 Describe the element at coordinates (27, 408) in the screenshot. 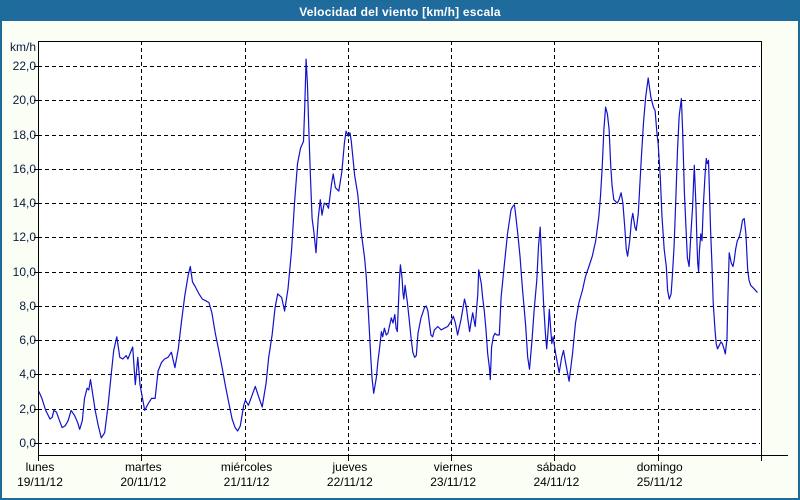

I see `y-tick-label: 2,0` at that location.